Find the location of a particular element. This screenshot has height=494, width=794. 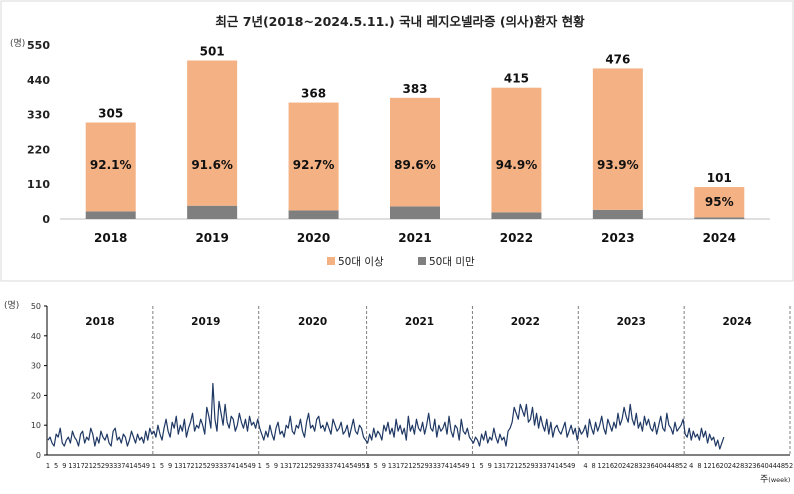

x-tick-label-2022: 2022 is located at coordinates (516, 238).